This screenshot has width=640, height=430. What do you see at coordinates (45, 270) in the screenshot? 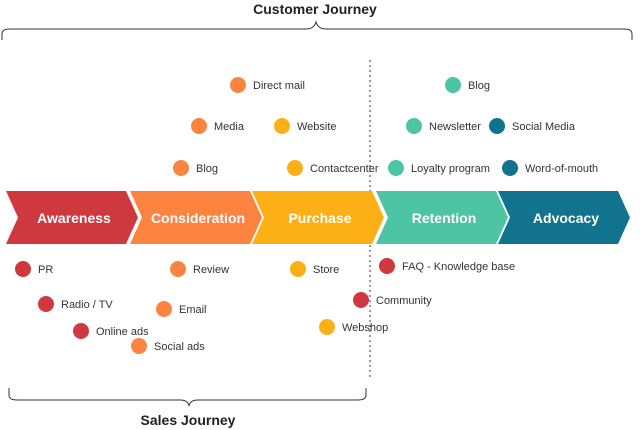
I see `touchpoint-label: PR` at bounding box center [45, 270].